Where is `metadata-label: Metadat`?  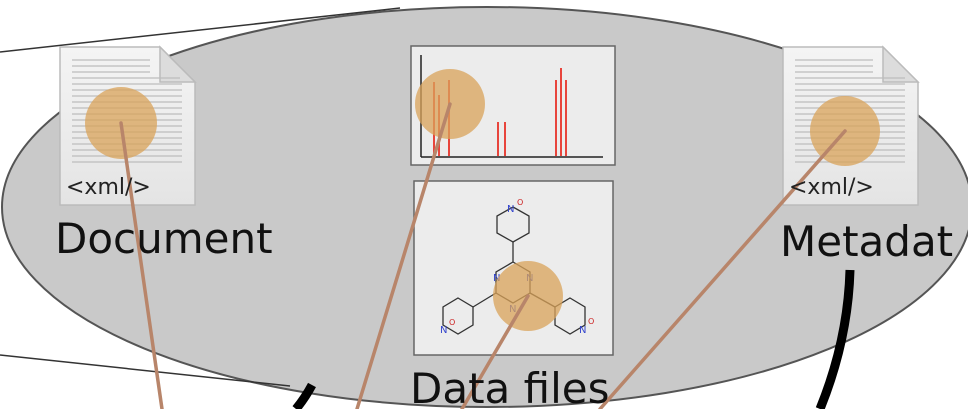
metadata-label: Metadat is located at coordinates (867, 241).